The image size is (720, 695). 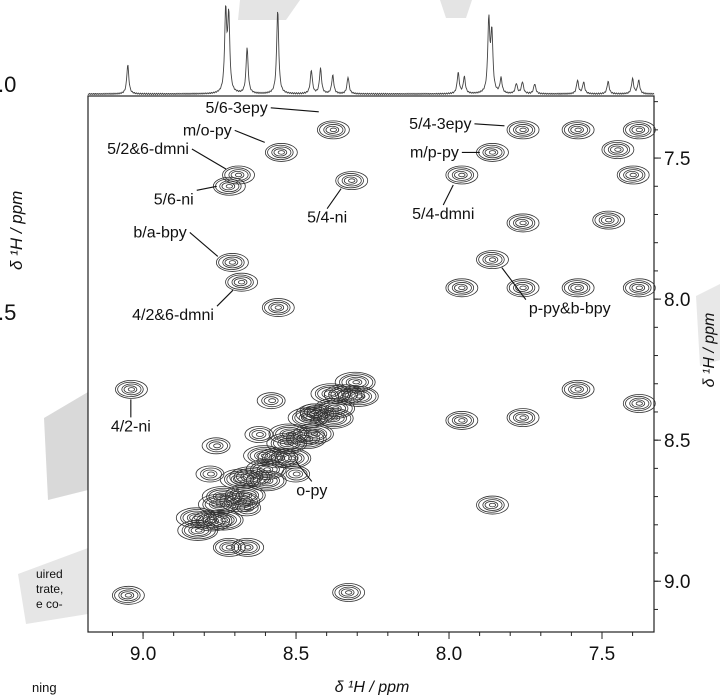 I want to click on caption-line-1: uired, so click(x=49, y=574).